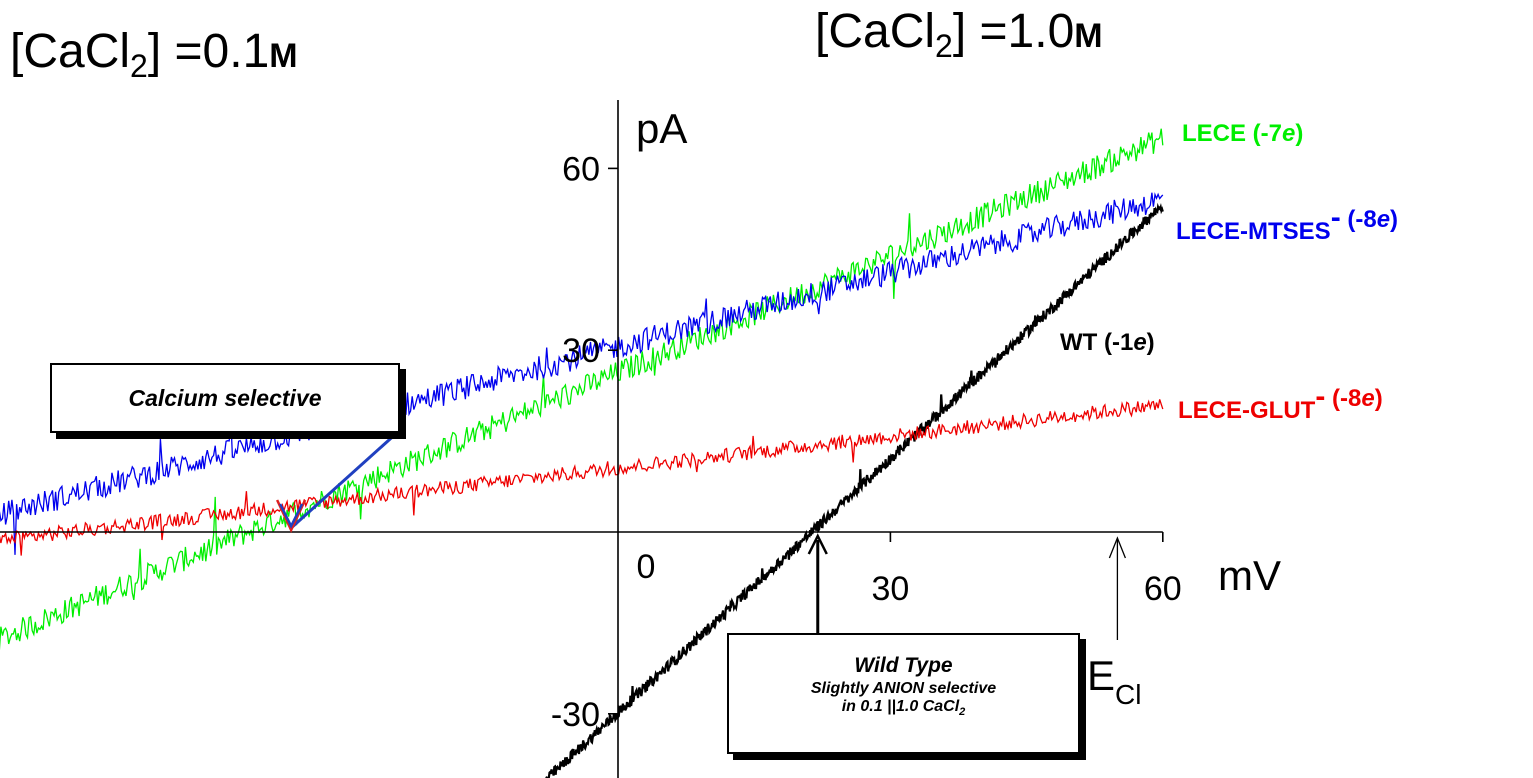 The width and height of the screenshot is (1533, 778). Describe the element at coordinates (208, 51) in the screenshot. I see `left-header-mid: ] =0.1` at that location.